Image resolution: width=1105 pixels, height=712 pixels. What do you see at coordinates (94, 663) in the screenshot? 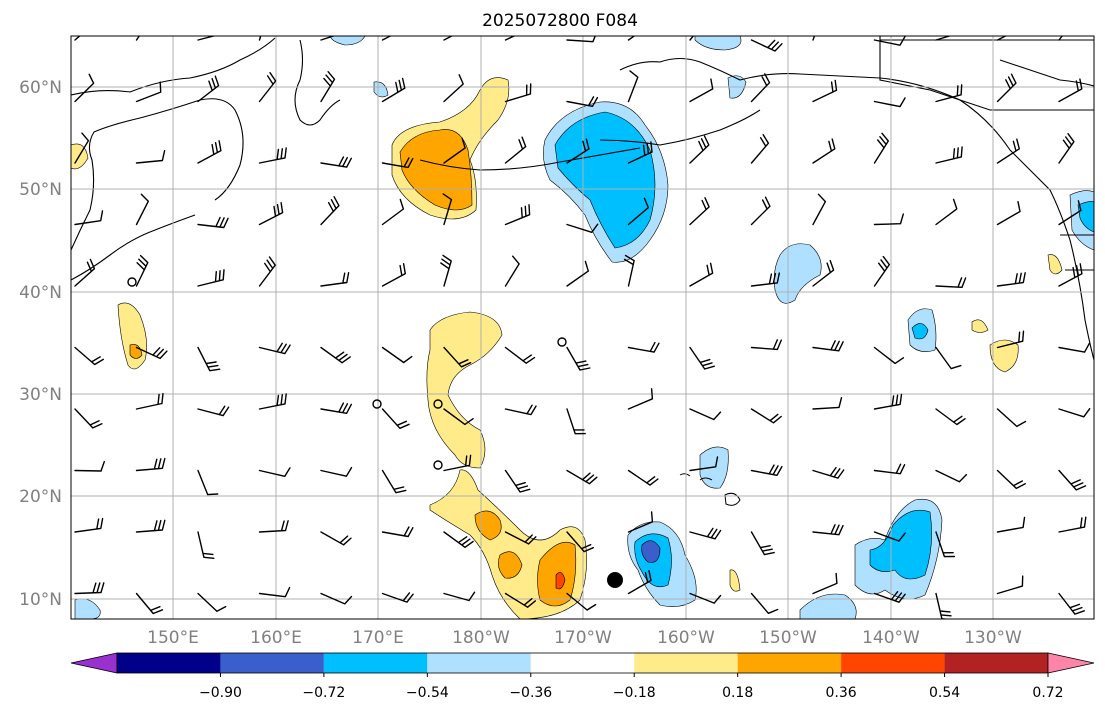
I see `colorbar-extend-low` at bounding box center [94, 663].